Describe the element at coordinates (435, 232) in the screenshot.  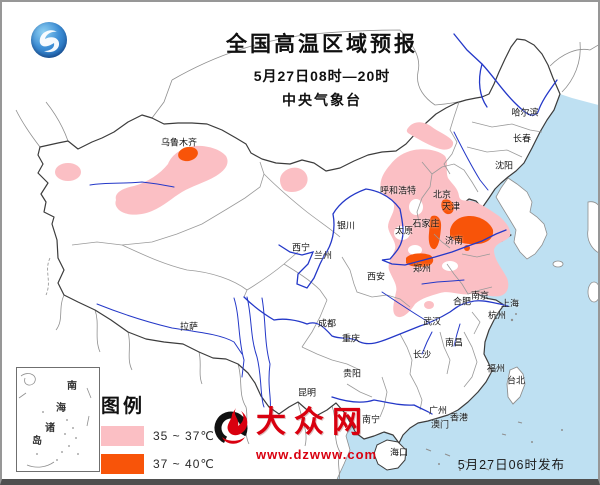
I see `heat-region-shijiazhuang` at that location.